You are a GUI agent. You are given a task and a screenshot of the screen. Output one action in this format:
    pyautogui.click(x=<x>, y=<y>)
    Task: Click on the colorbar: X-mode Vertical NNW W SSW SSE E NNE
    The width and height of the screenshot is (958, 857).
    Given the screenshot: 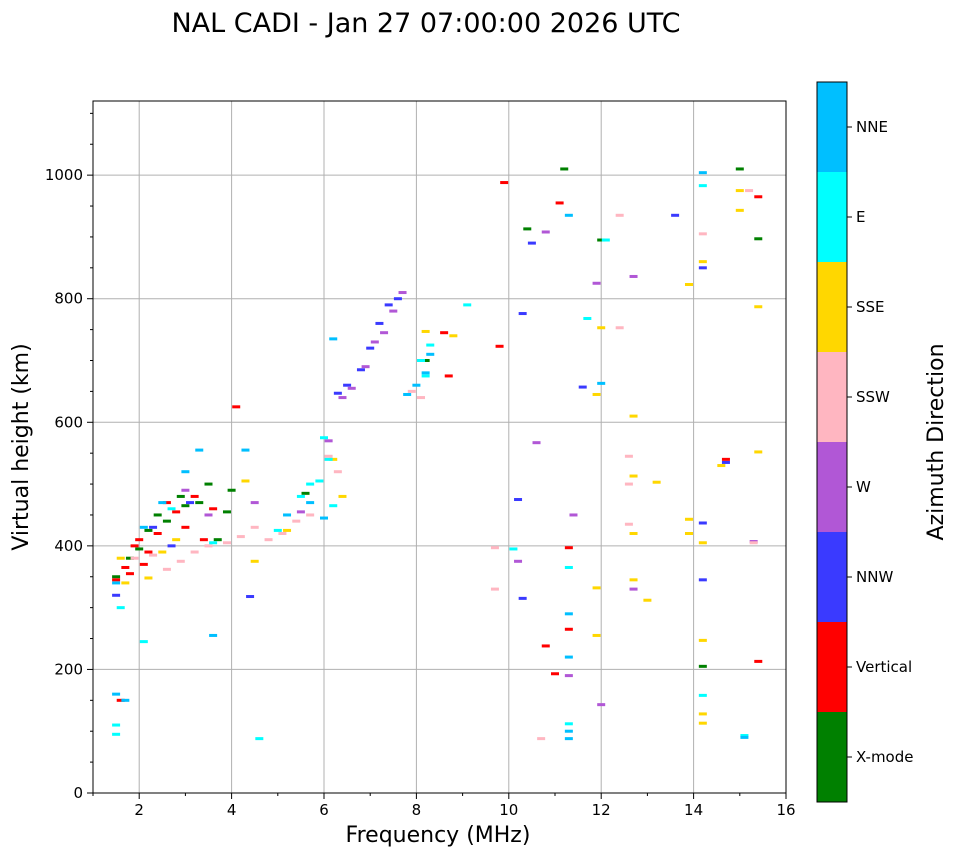 What is the action you would take?
    pyautogui.click(x=864, y=442)
    